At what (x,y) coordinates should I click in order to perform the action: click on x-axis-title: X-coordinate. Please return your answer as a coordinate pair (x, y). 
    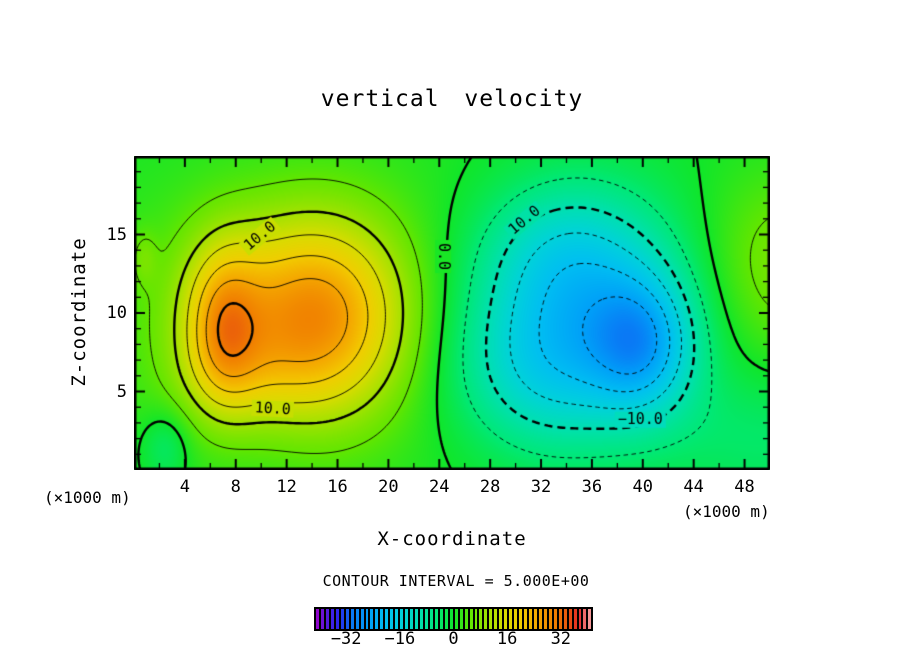
    Looking at the image, I should click on (452, 539).